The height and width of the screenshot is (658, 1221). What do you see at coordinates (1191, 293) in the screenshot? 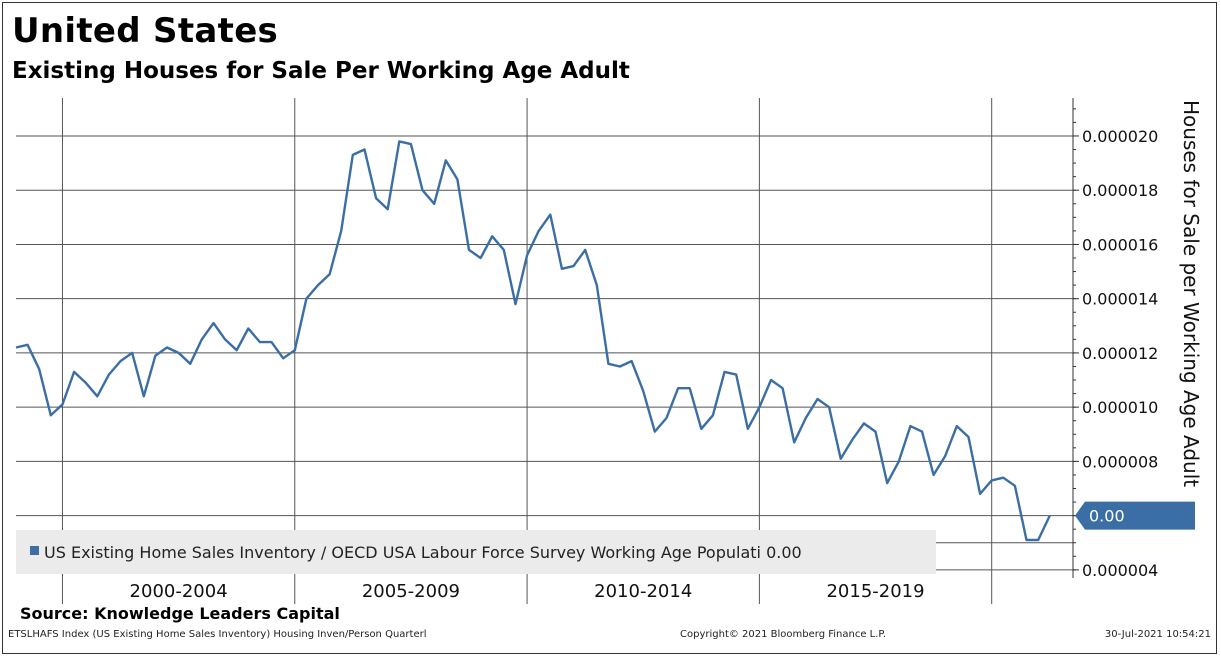
I see `y-axis-label: Houses for Sale per Working Age Adult` at bounding box center [1191, 293].